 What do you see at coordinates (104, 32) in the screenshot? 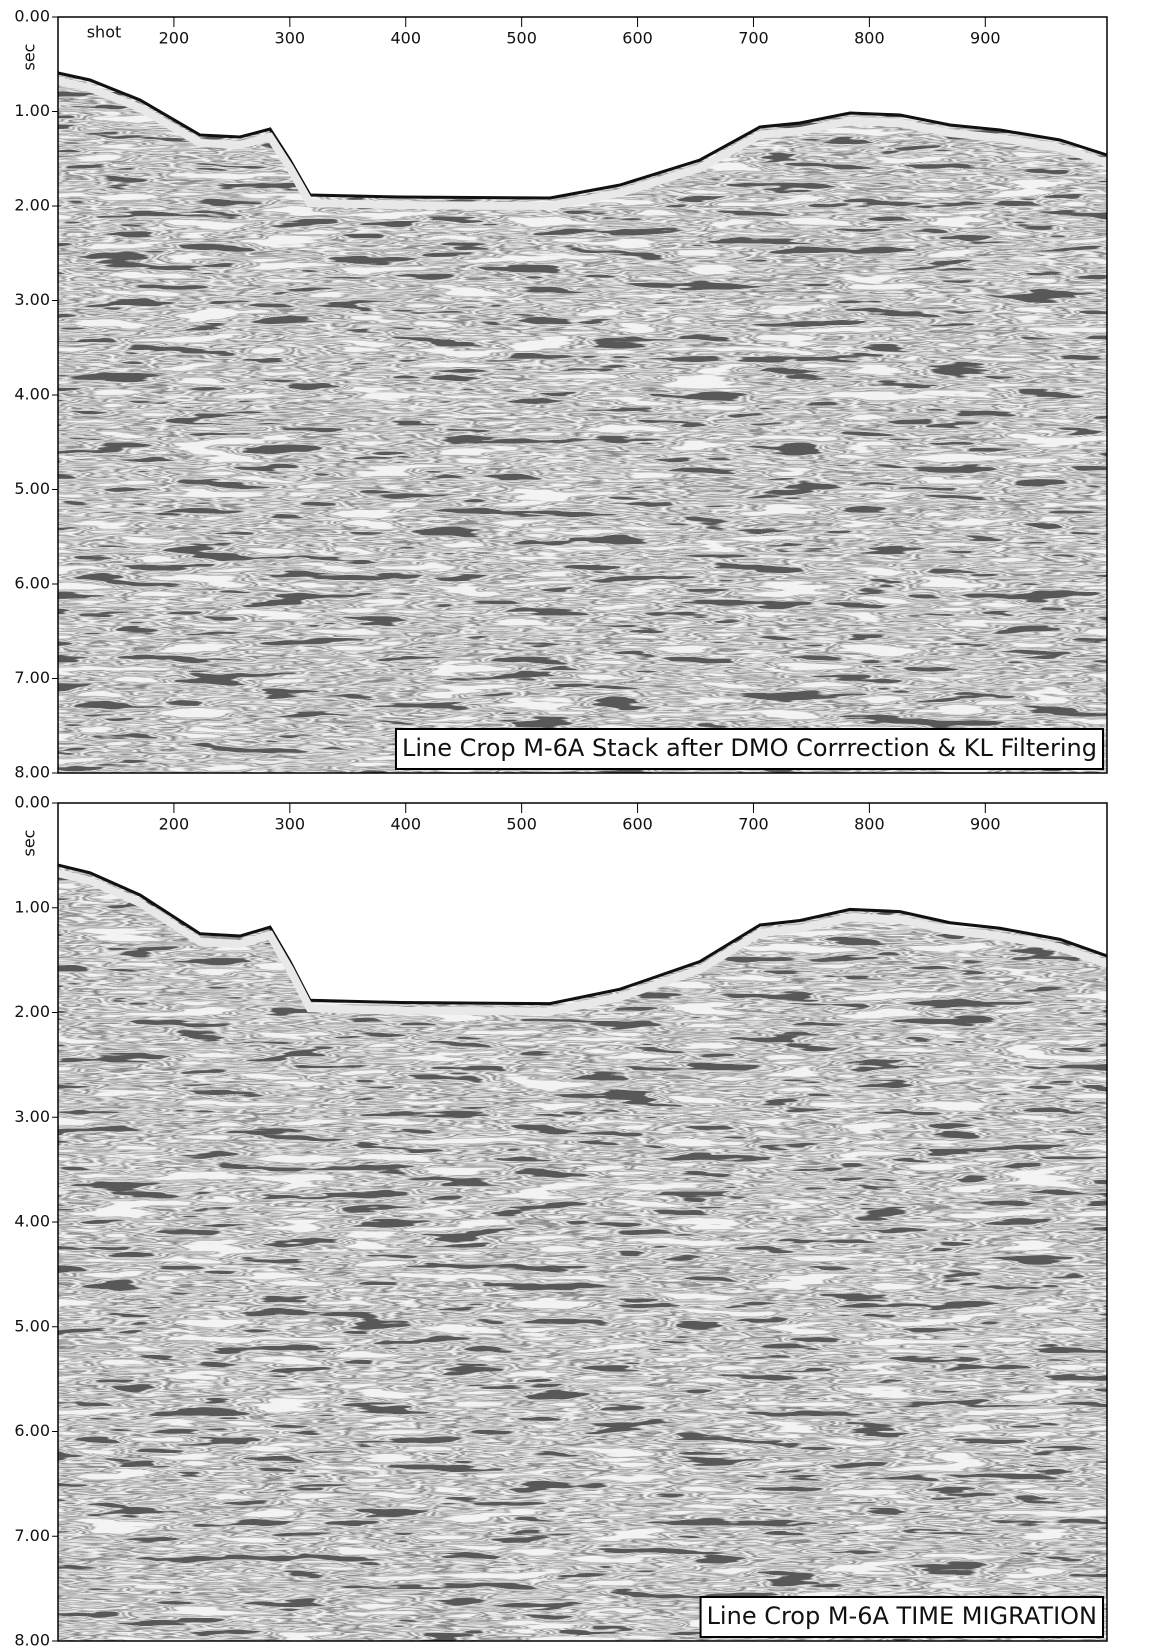
I see `x-axis-label: shot` at bounding box center [104, 32].